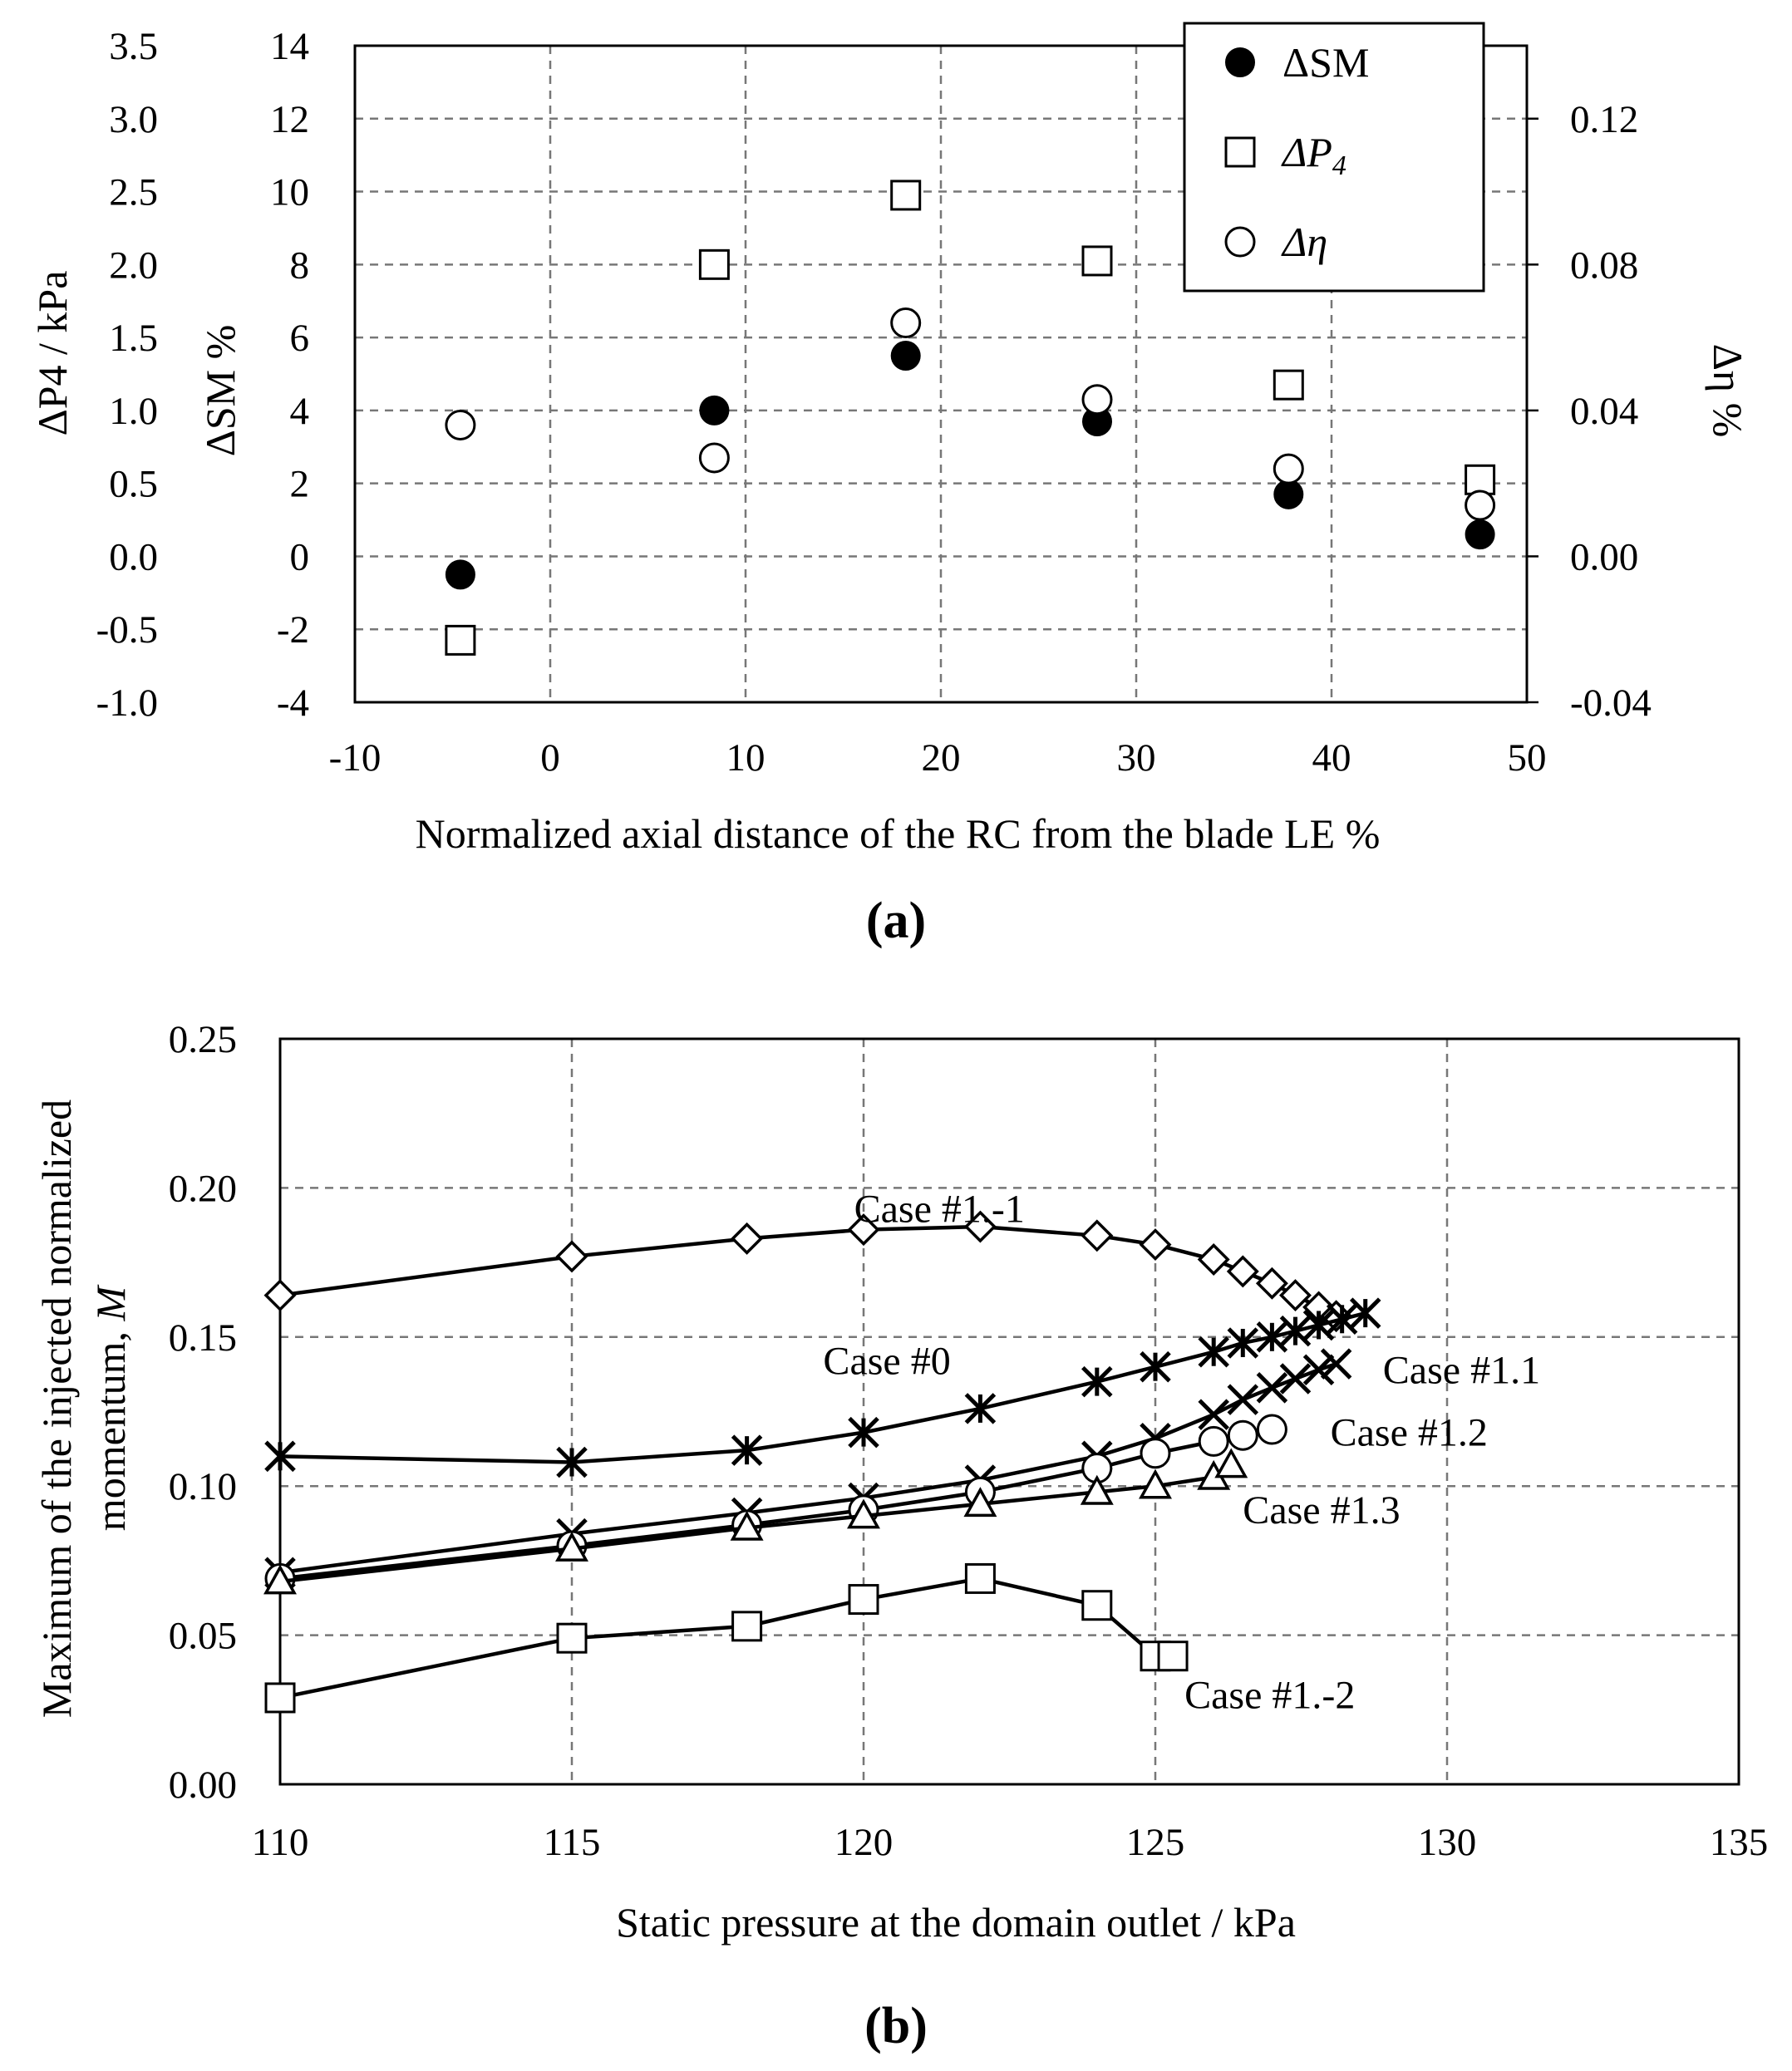  What do you see at coordinates (203, 1486) in the screenshot?
I see `b-y-tick-label: 0.10` at bounding box center [203, 1486].